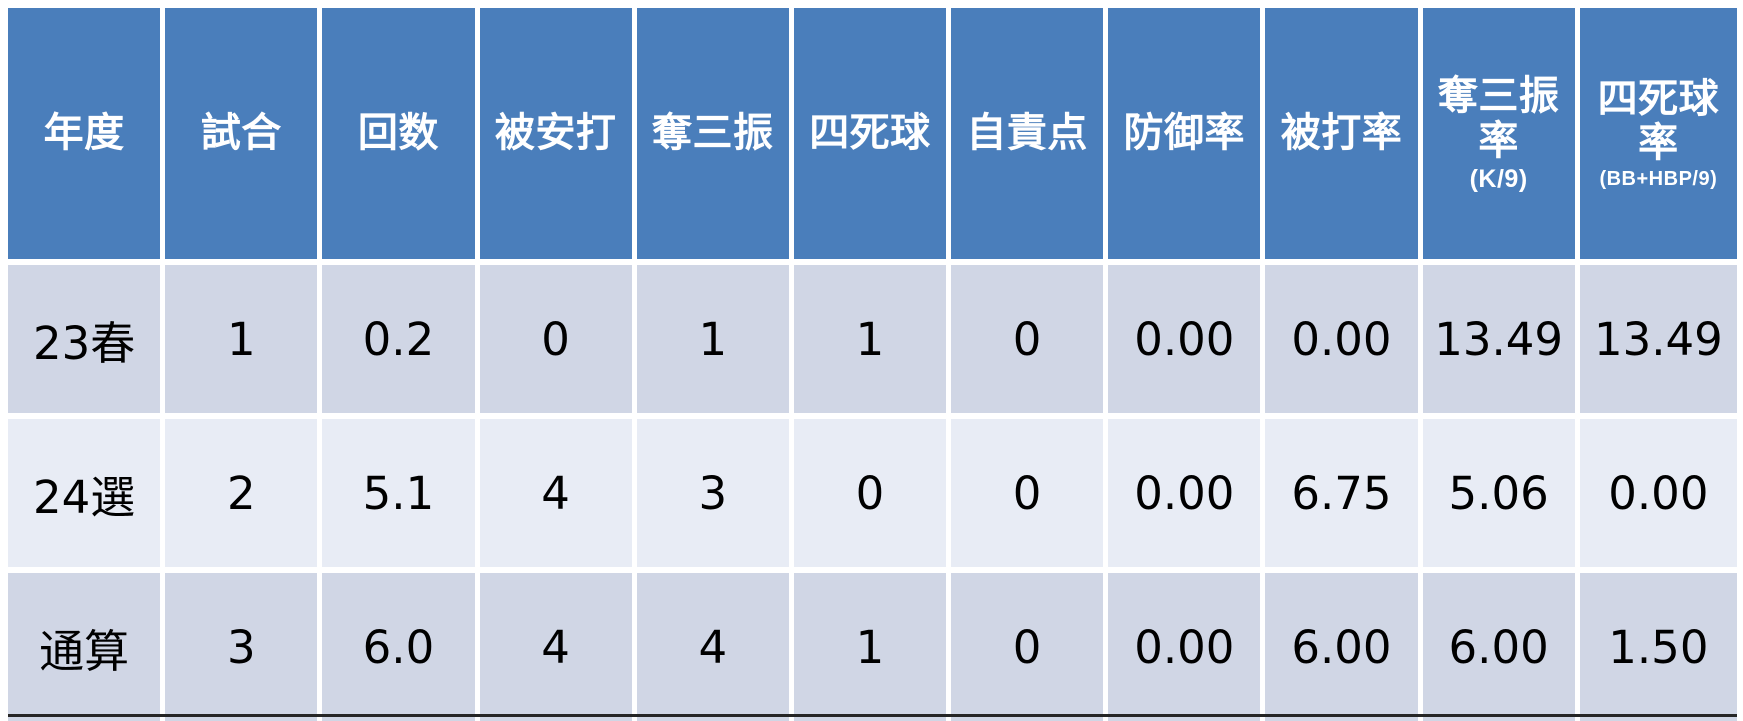 This screenshot has width=1743, height=721. Describe the element at coordinates (1501, 342) in the screenshot. I see `cell-k9: 13.49` at that location.